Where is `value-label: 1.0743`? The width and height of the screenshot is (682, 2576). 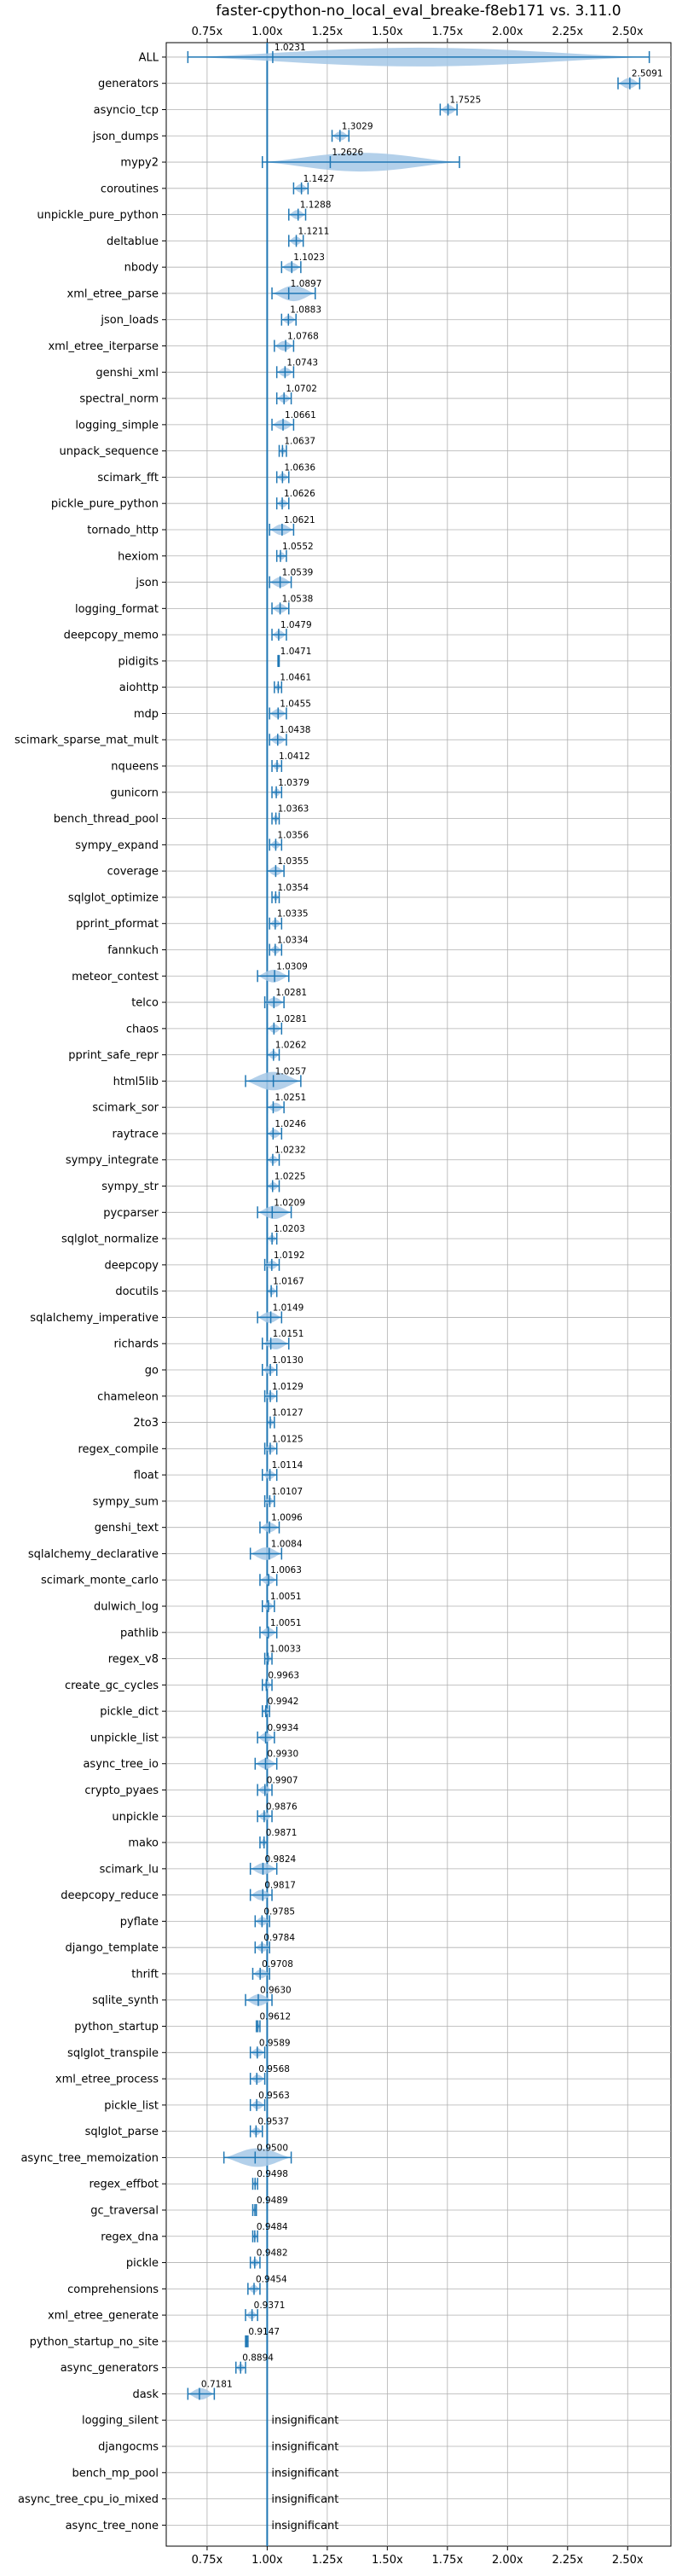 value-label: 1.0743 is located at coordinates (302, 362).